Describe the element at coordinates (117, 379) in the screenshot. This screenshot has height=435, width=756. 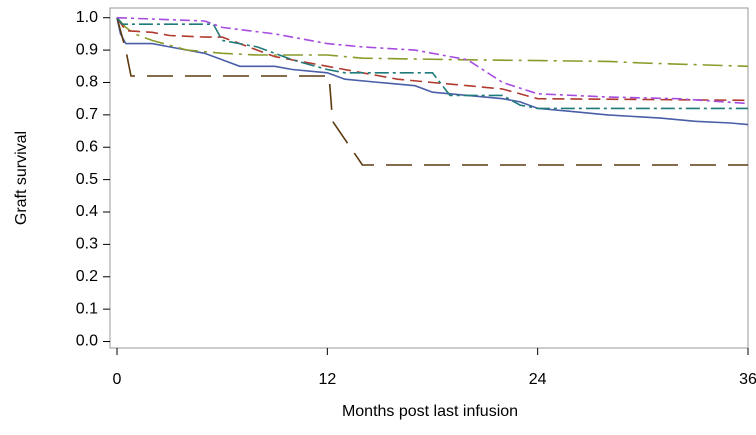
I see `x-tick-label: 0` at that location.